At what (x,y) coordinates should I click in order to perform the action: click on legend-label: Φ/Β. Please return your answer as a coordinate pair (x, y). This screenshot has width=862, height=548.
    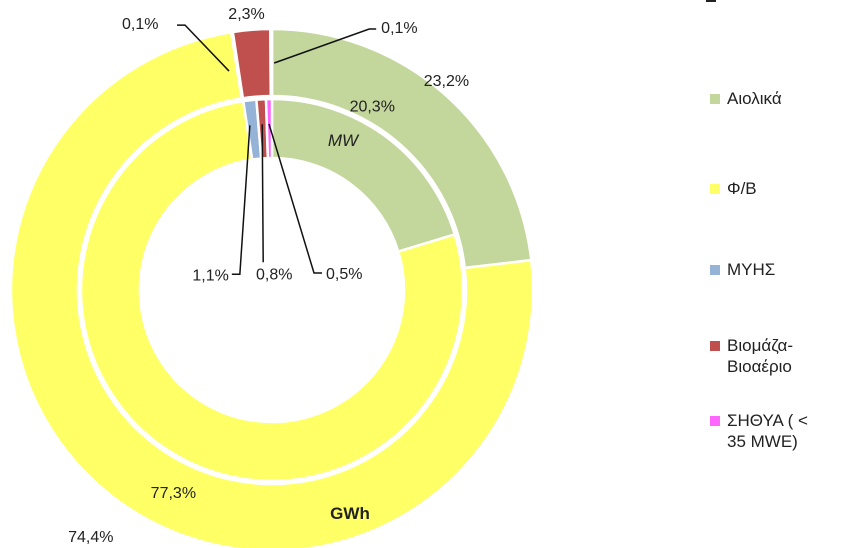
    Looking at the image, I should click on (742, 188).